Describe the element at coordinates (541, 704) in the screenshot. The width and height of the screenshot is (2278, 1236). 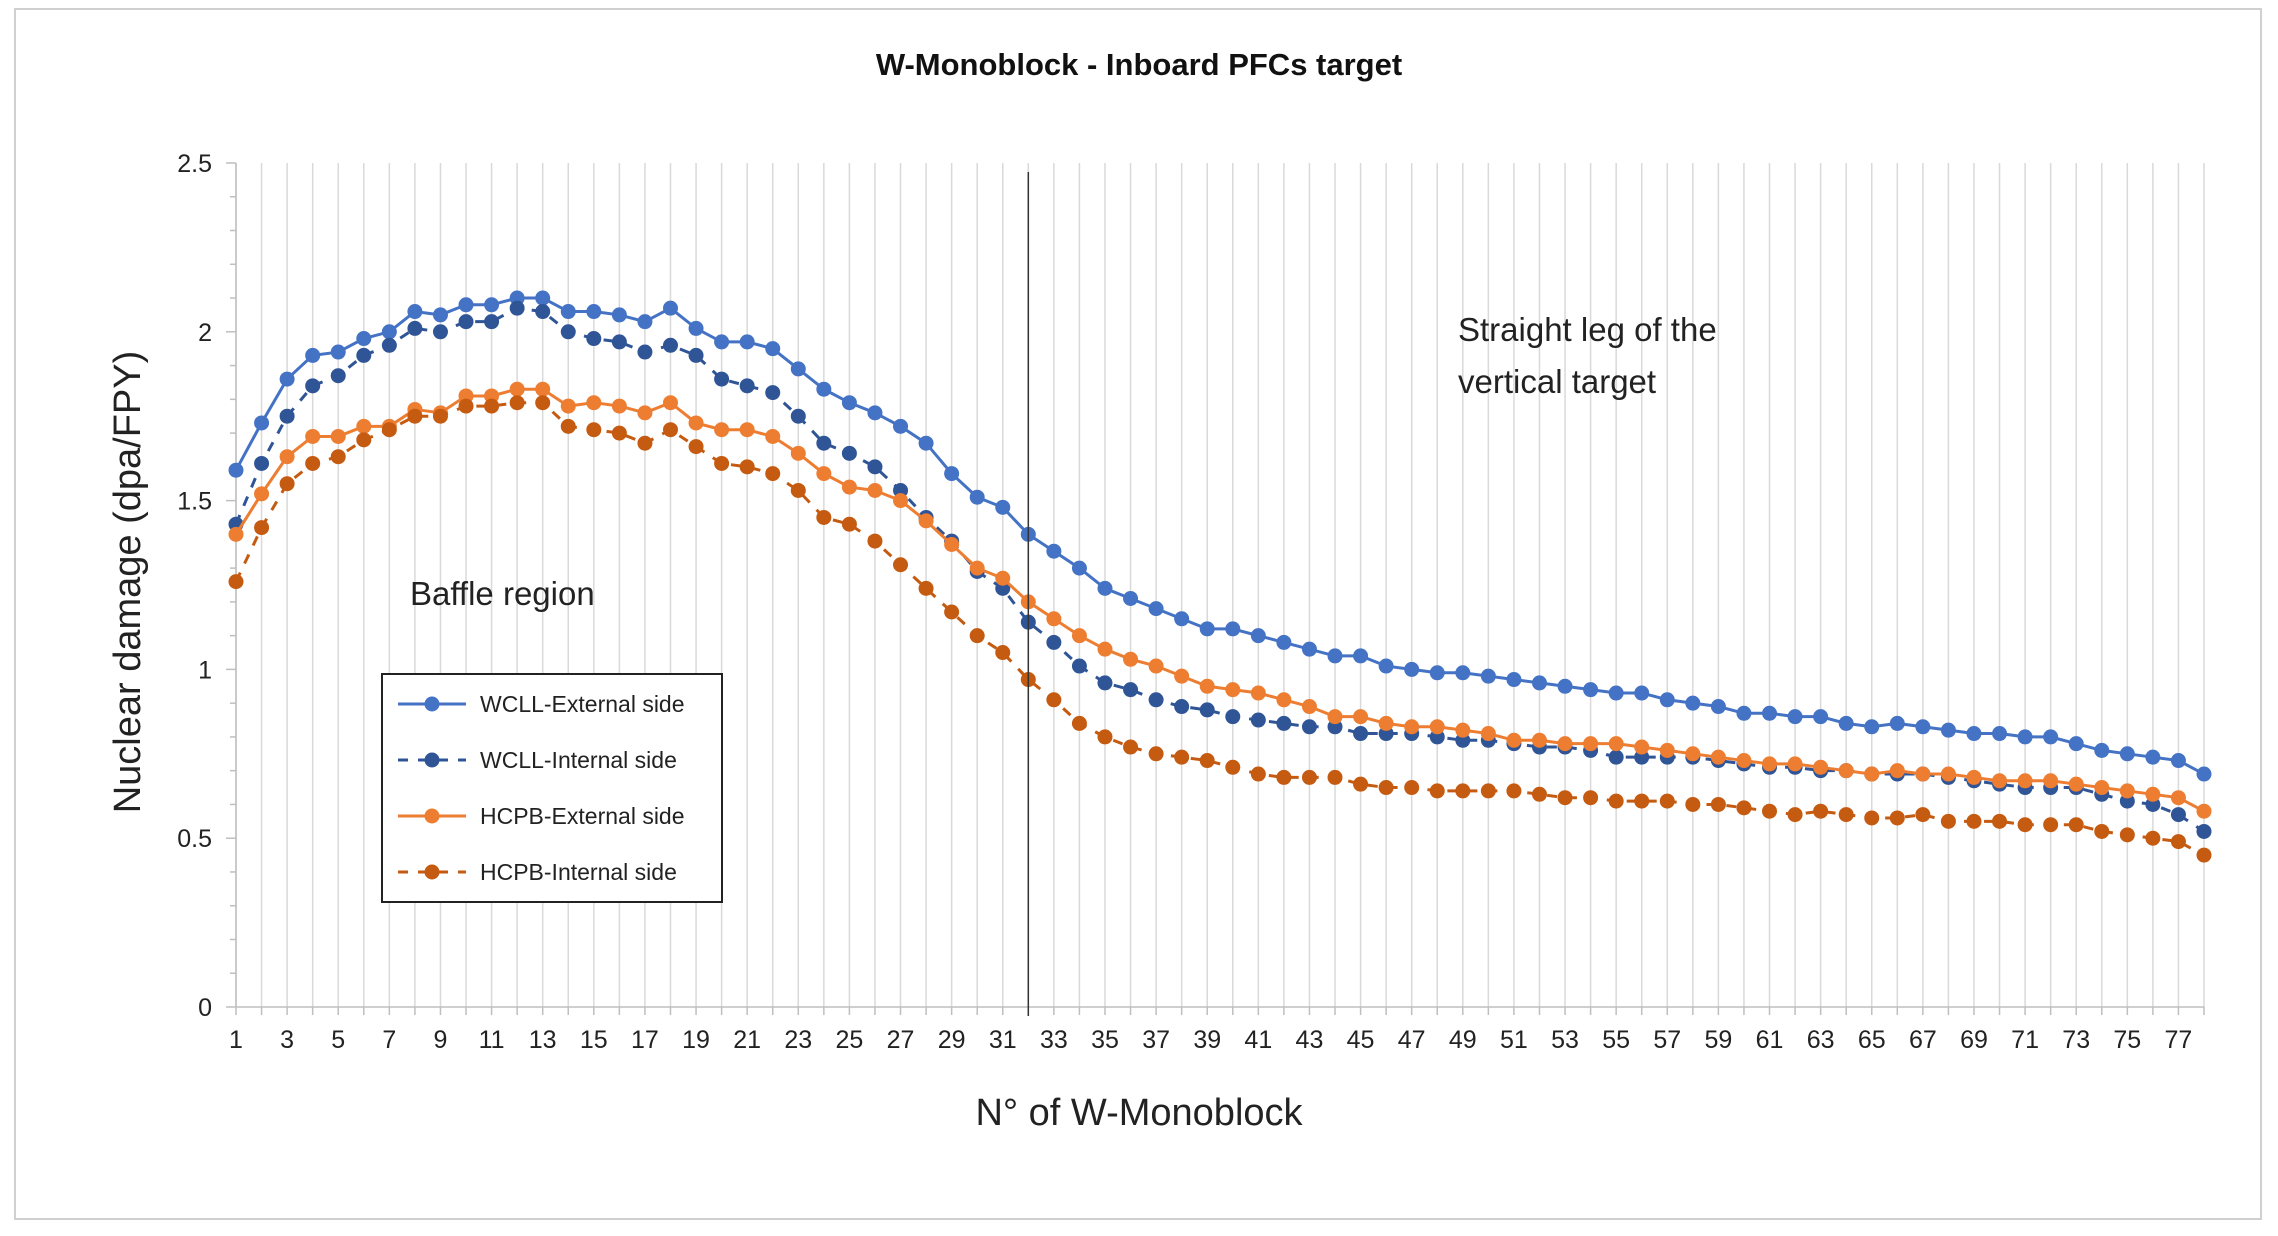
I see `legend-entry: WCLL-External side` at that location.